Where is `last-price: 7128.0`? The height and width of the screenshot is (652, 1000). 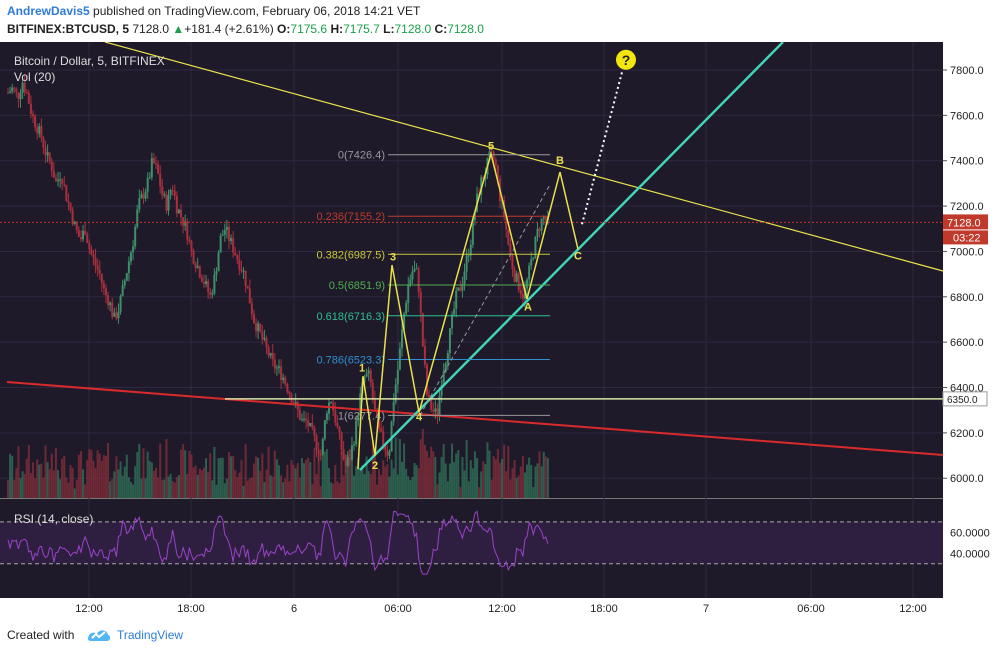 last-price: 7128.0 is located at coordinates (151, 29).